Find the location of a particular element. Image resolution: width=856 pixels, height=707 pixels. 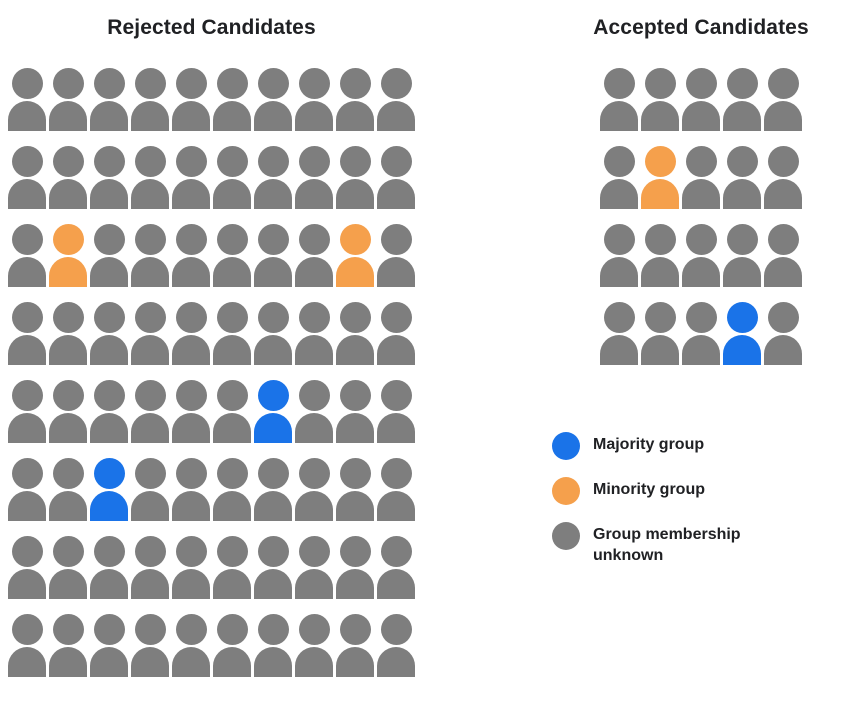

accepted-candidates-title: Accepted Candidates is located at coordinates (701, 27).